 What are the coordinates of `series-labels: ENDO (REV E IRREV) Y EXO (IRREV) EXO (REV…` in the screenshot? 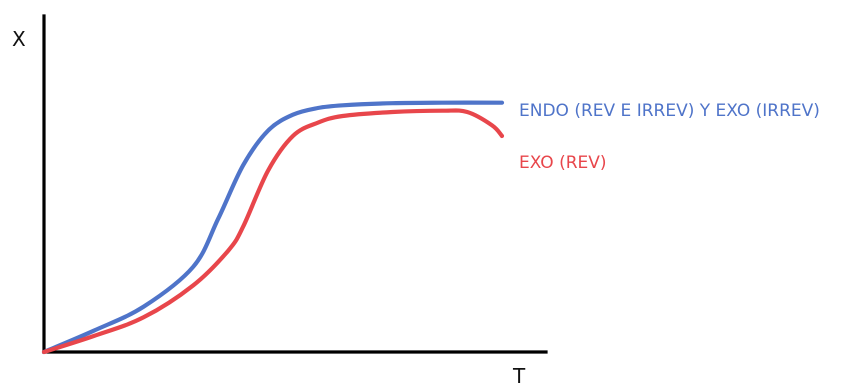 It's located at (669, 137).